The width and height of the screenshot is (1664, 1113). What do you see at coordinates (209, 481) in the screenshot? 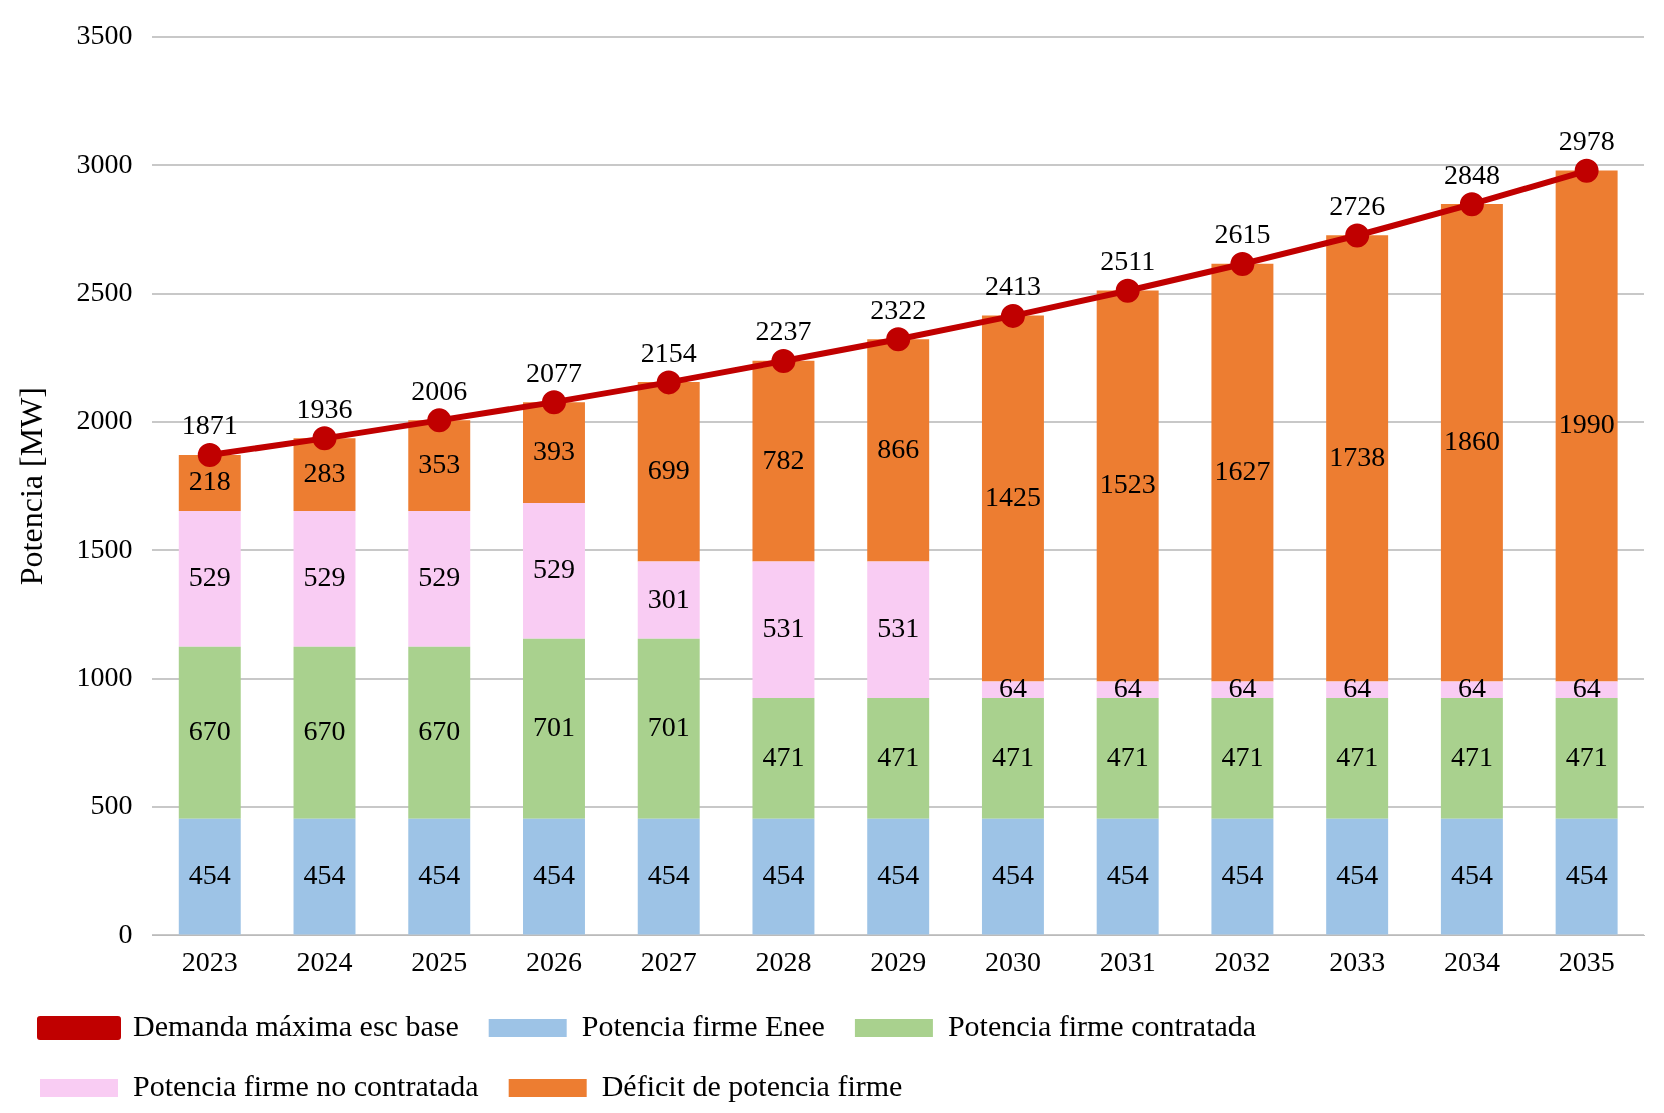
I see `data-label: 218` at bounding box center [209, 481].